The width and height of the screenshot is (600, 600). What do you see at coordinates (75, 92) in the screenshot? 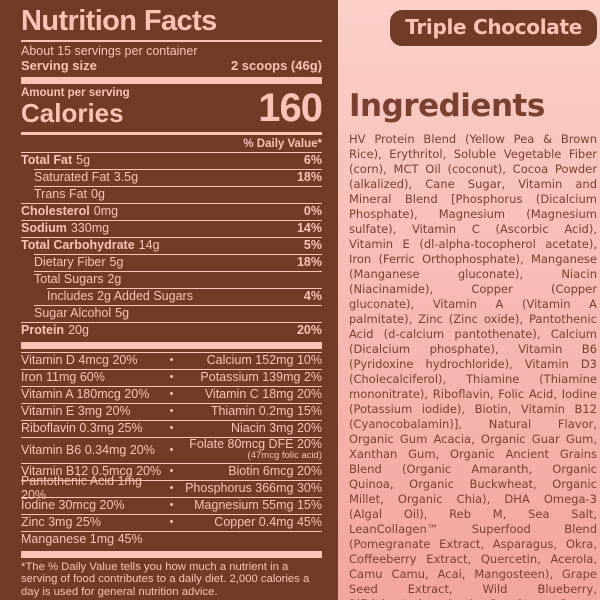
I see `amount-per-serving-label: Amount per serving` at bounding box center [75, 92].